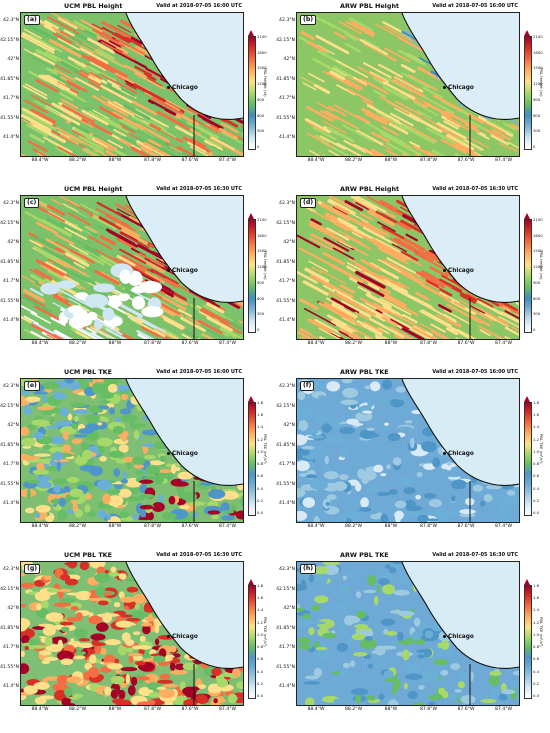 This screenshot has height=733, width=550. I want to click on colorbar-tick: 1200, so click(262, 267).